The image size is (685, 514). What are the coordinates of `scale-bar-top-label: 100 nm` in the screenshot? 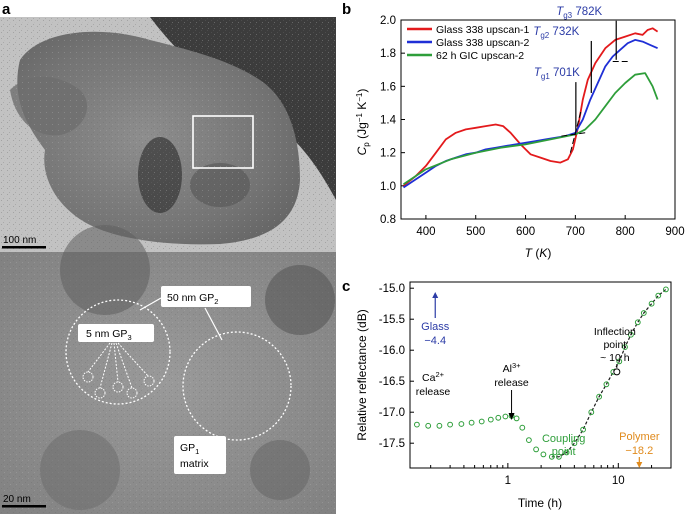 It's located at (19, 240).